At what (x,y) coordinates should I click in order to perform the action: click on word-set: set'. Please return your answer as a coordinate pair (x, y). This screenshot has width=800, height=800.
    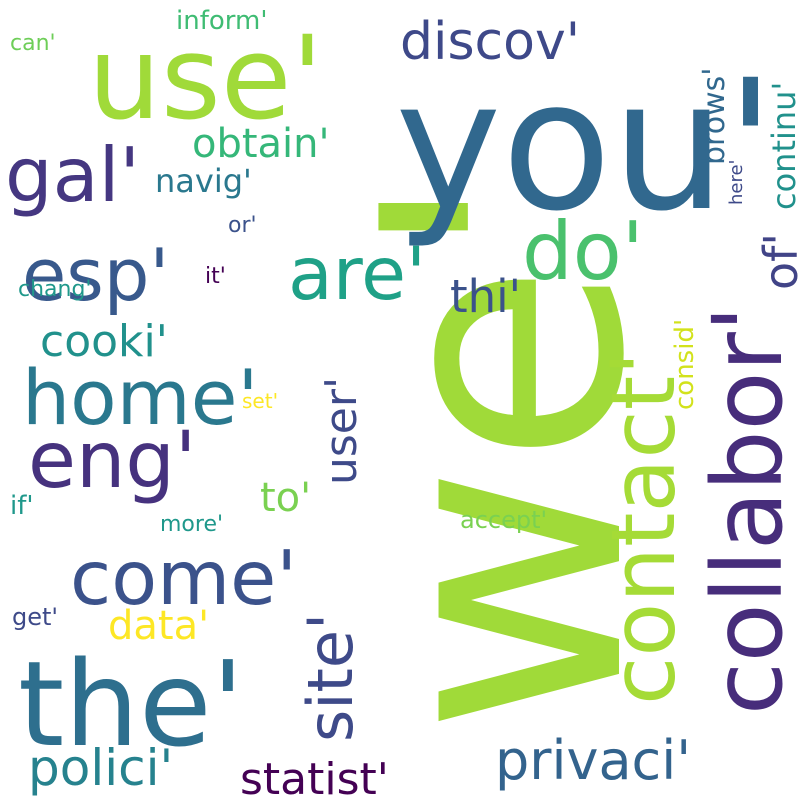
    Looking at the image, I should click on (260, 401).